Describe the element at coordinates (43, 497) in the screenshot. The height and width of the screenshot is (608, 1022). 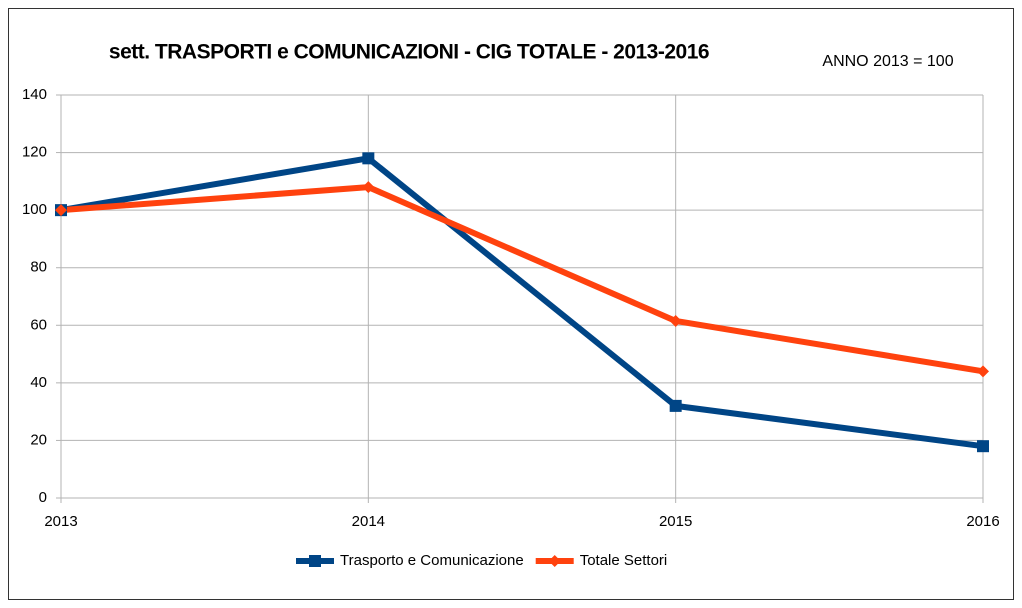
I see `y-tick-label: 0` at that location.